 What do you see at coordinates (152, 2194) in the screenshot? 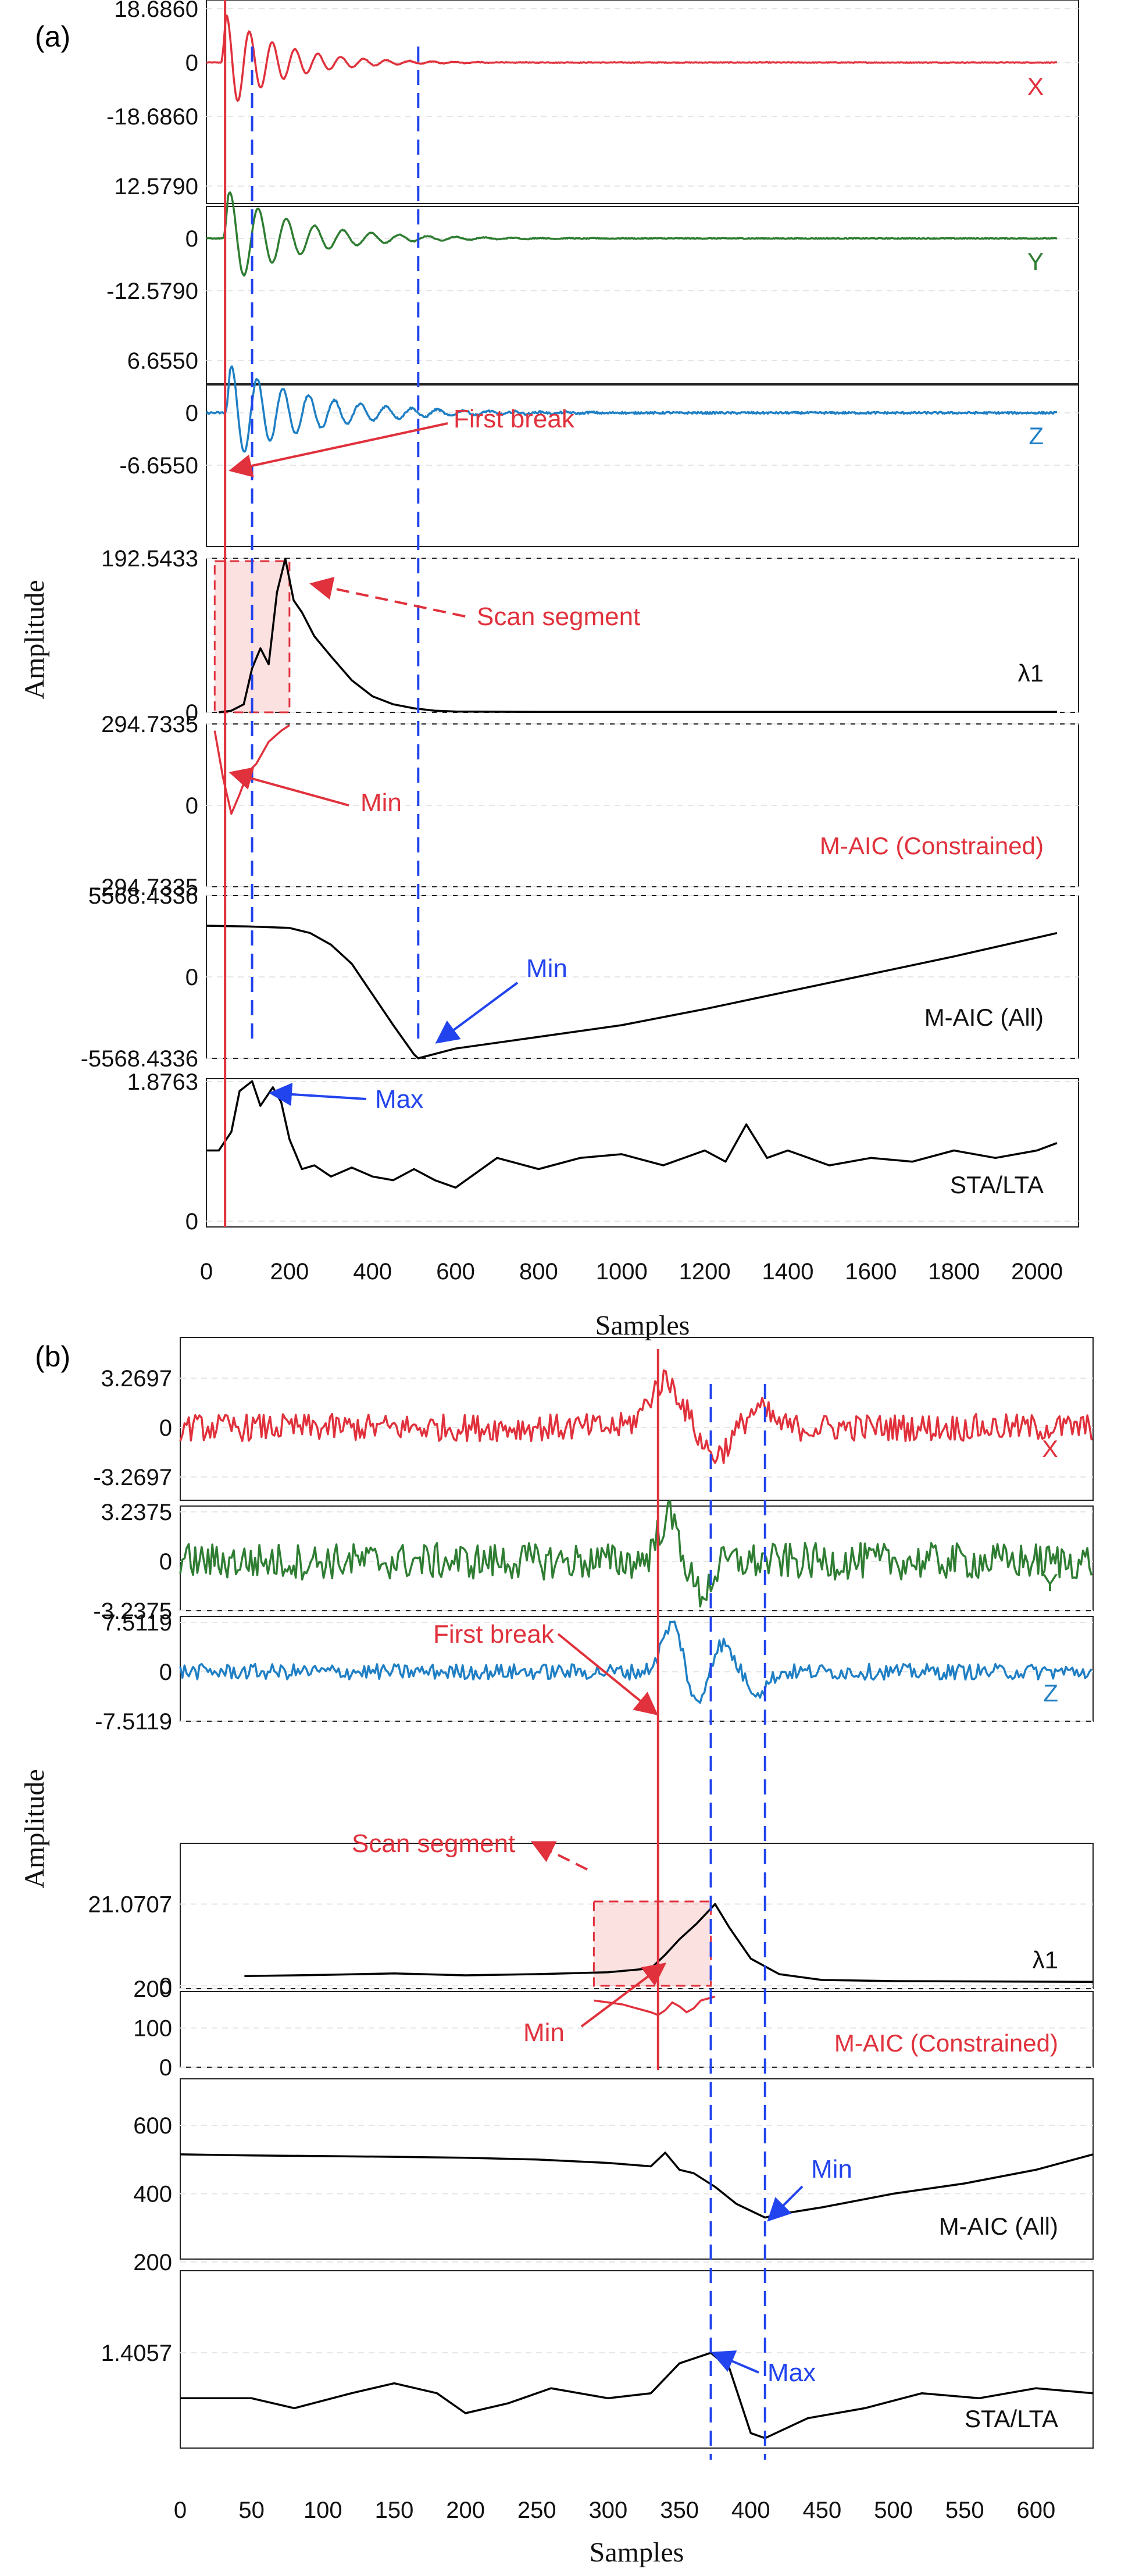
I see `y-tick-label: 400` at bounding box center [152, 2194].